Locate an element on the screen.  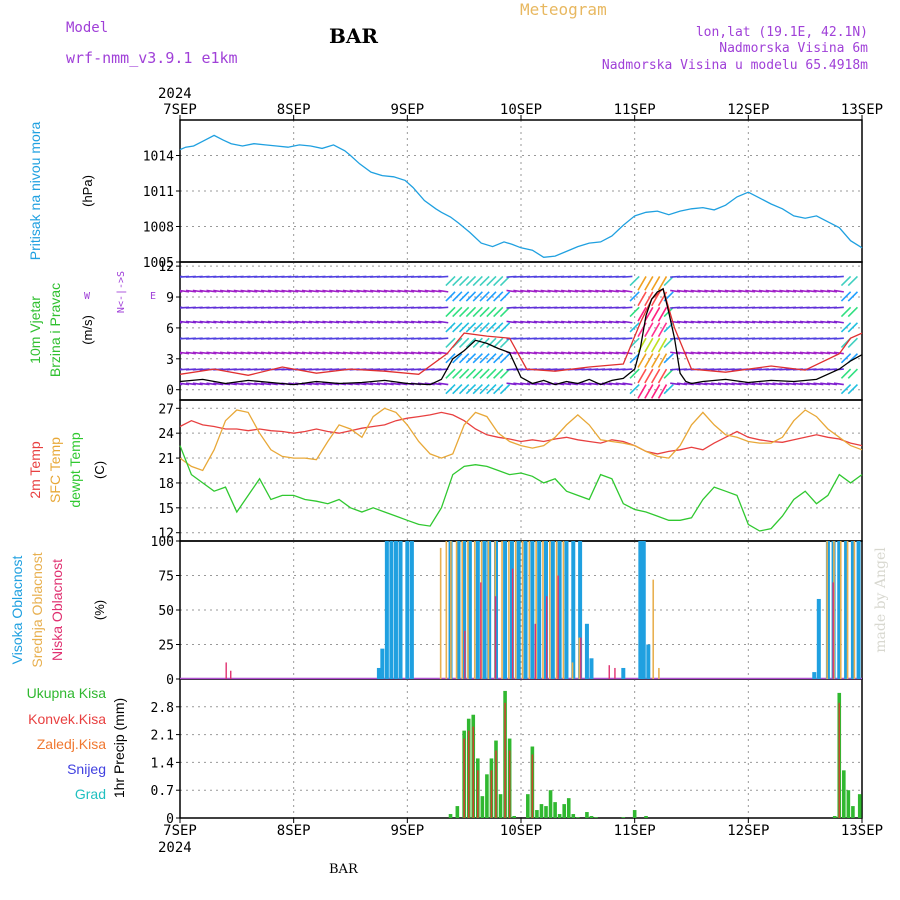
y-tick-label: 15 is located at coordinates (166, 509).